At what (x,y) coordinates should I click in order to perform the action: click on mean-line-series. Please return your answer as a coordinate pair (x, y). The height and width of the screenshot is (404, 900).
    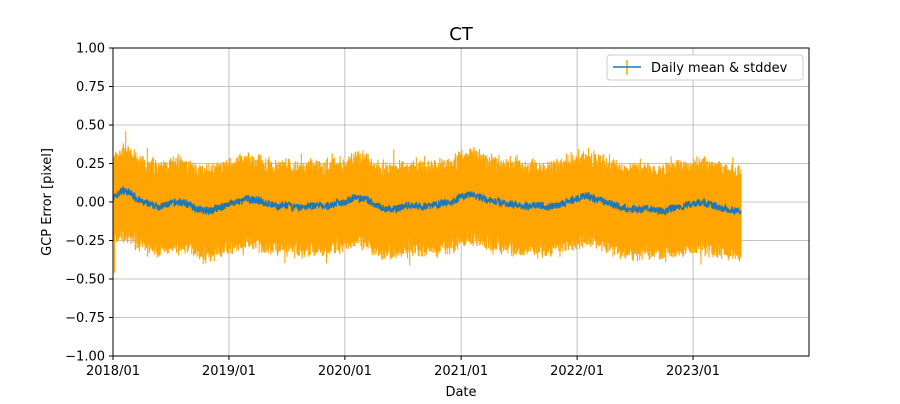
    Looking at the image, I should click on (427, 201).